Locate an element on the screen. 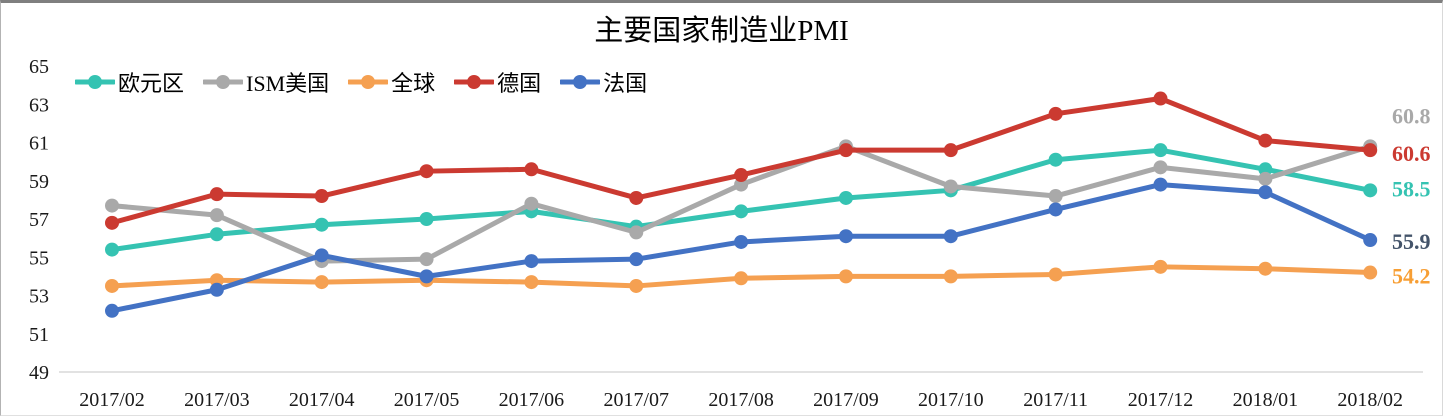 This screenshot has height=416, width=1443. end-label-france: 55.9 is located at coordinates (1411, 241).